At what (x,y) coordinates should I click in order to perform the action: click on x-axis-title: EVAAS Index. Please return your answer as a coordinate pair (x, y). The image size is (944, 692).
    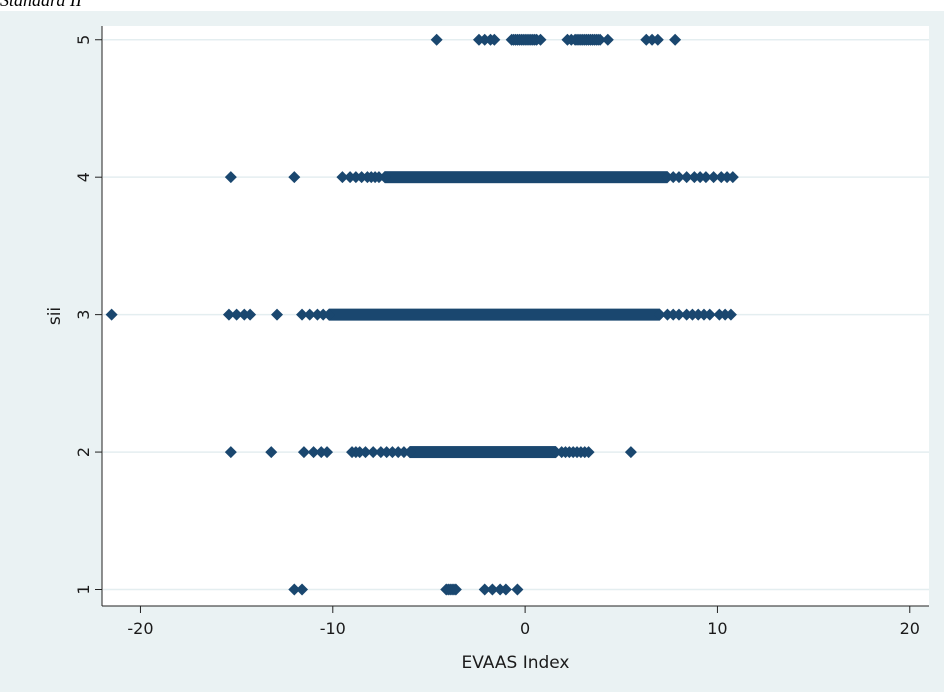
    Looking at the image, I should click on (515, 663).